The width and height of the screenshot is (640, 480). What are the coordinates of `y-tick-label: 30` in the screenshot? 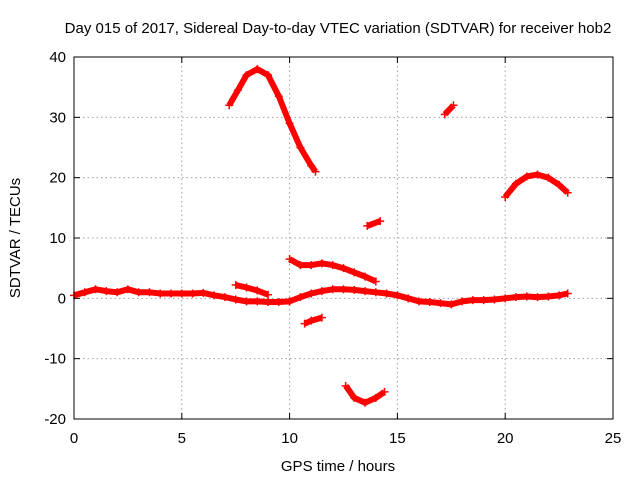 It's located at (57, 117).